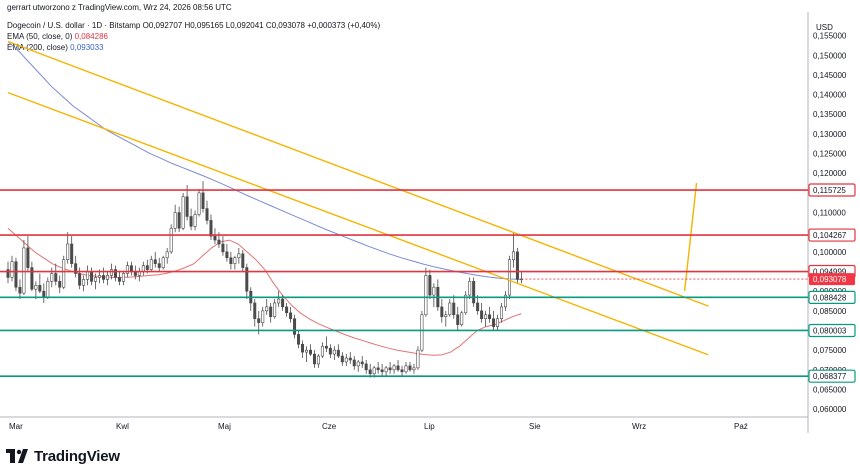 The width and height of the screenshot is (860, 474). Describe the element at coordinates (74, 25) in the screenshot. I see `symbol-name: Dogecoin / U.S. dollar · 1D · Bitstamp` at that location.